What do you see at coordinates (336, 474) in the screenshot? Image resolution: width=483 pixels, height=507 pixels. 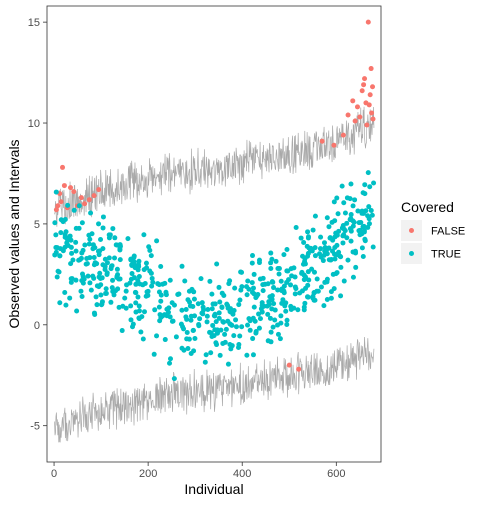 I see `x-tick-label: 600` at bounding box center [336, 474].